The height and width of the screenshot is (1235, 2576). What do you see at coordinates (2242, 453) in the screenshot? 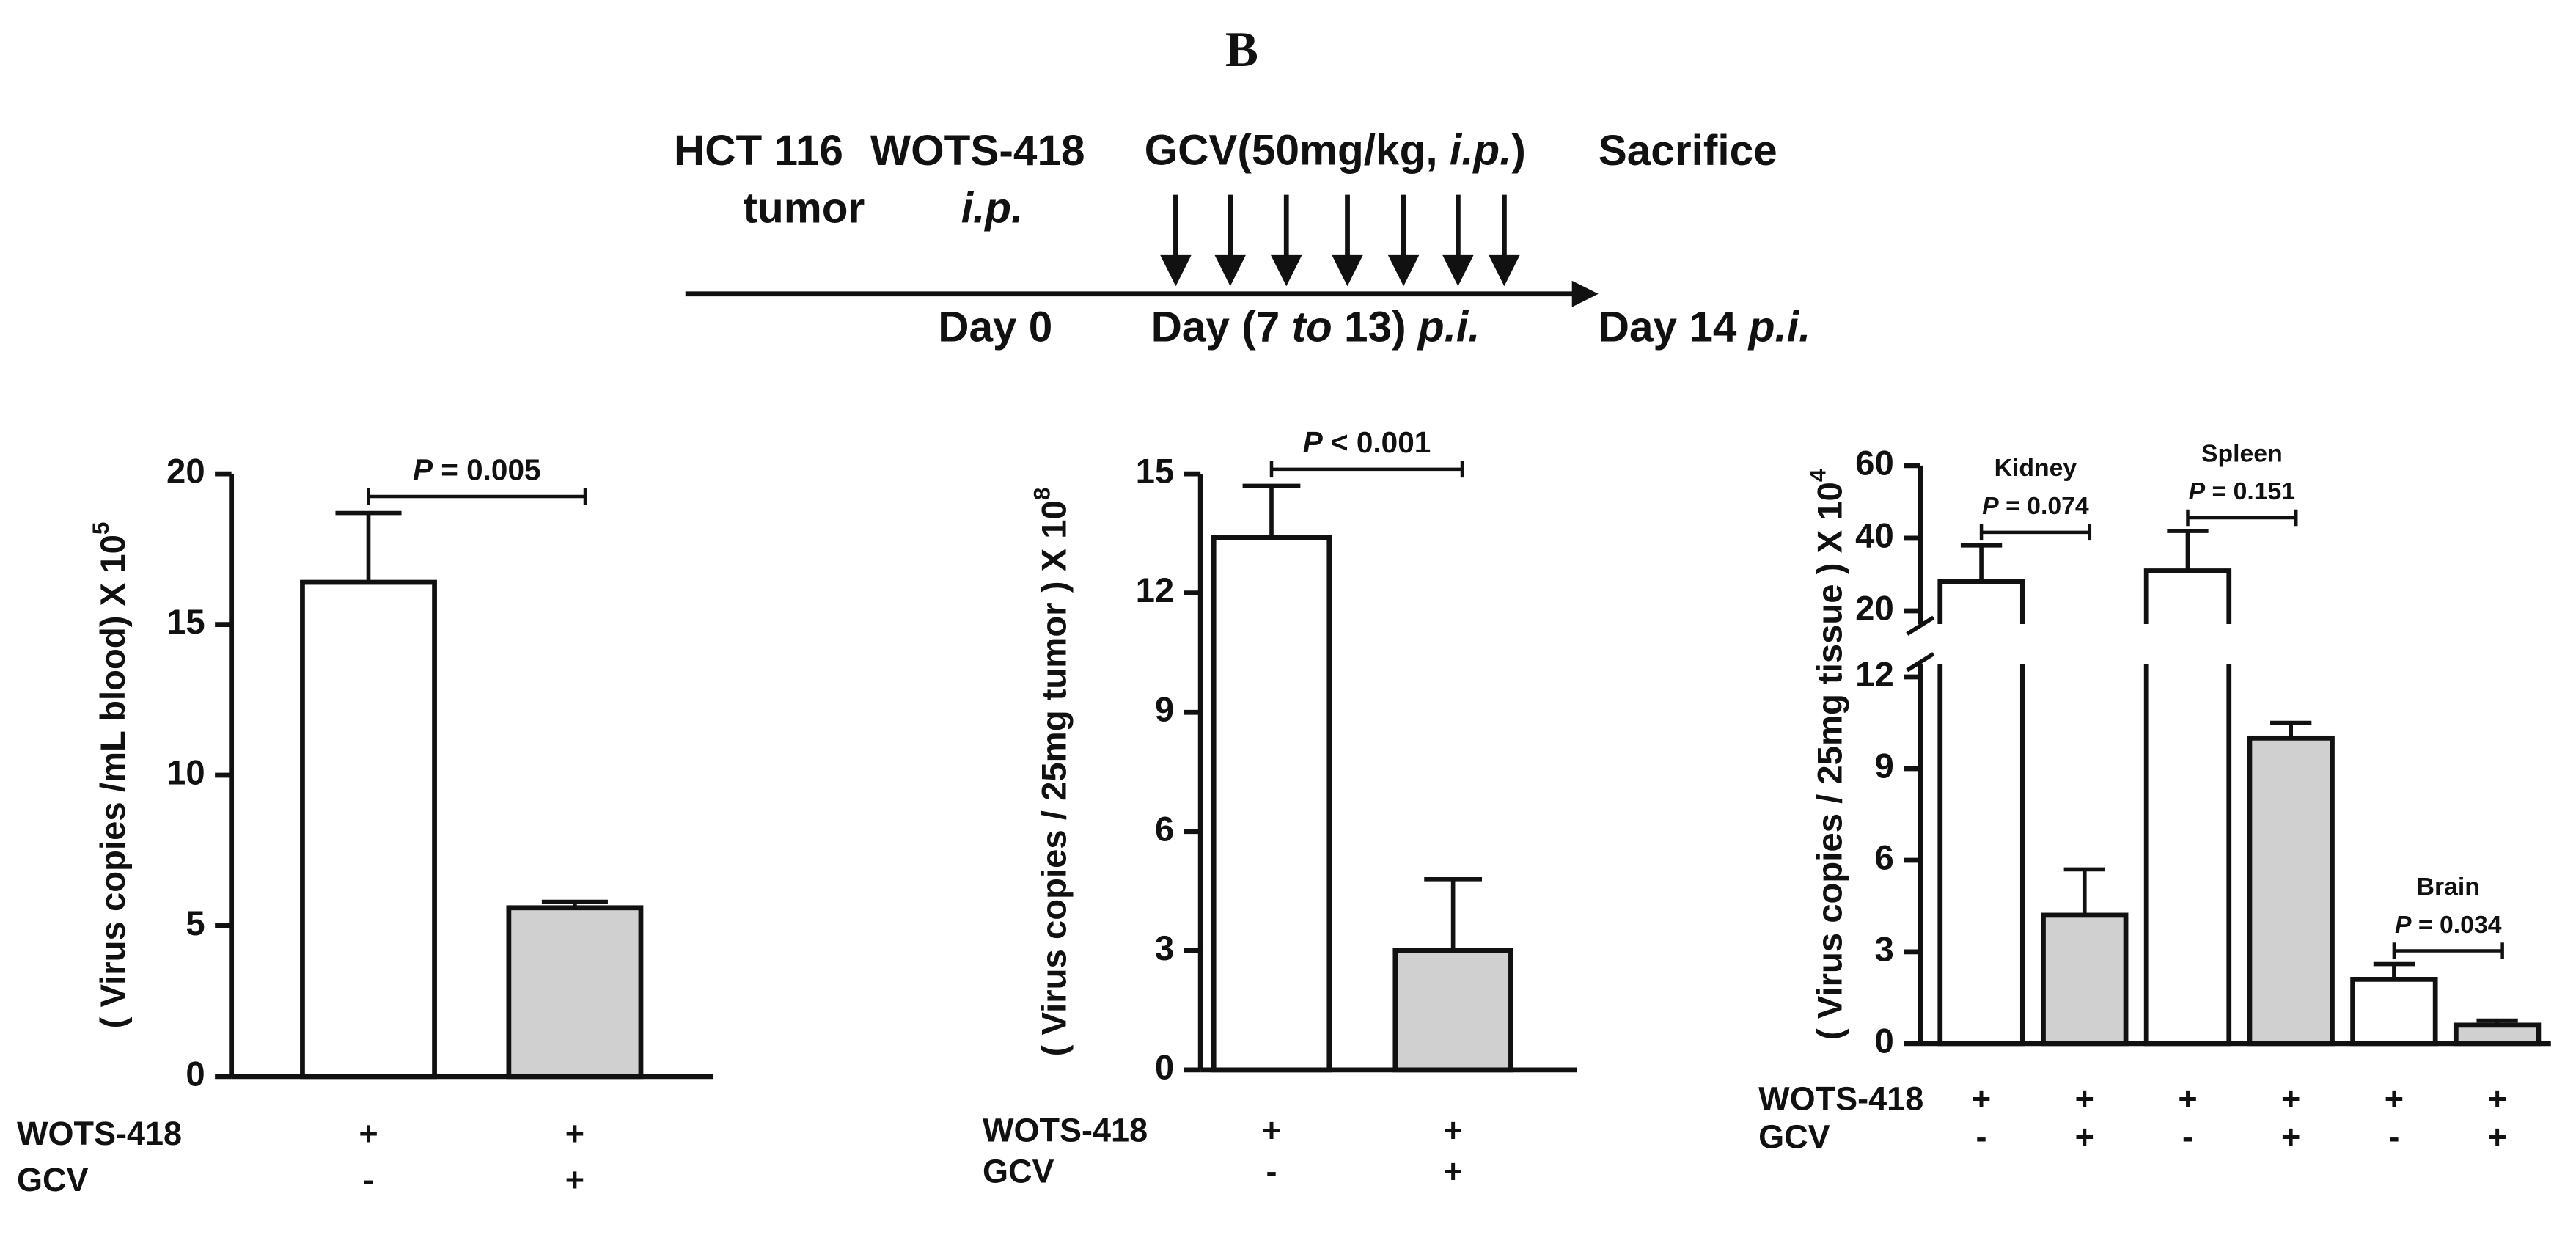
I see `group-label: Spleen` at bounding box center [2242, 453].